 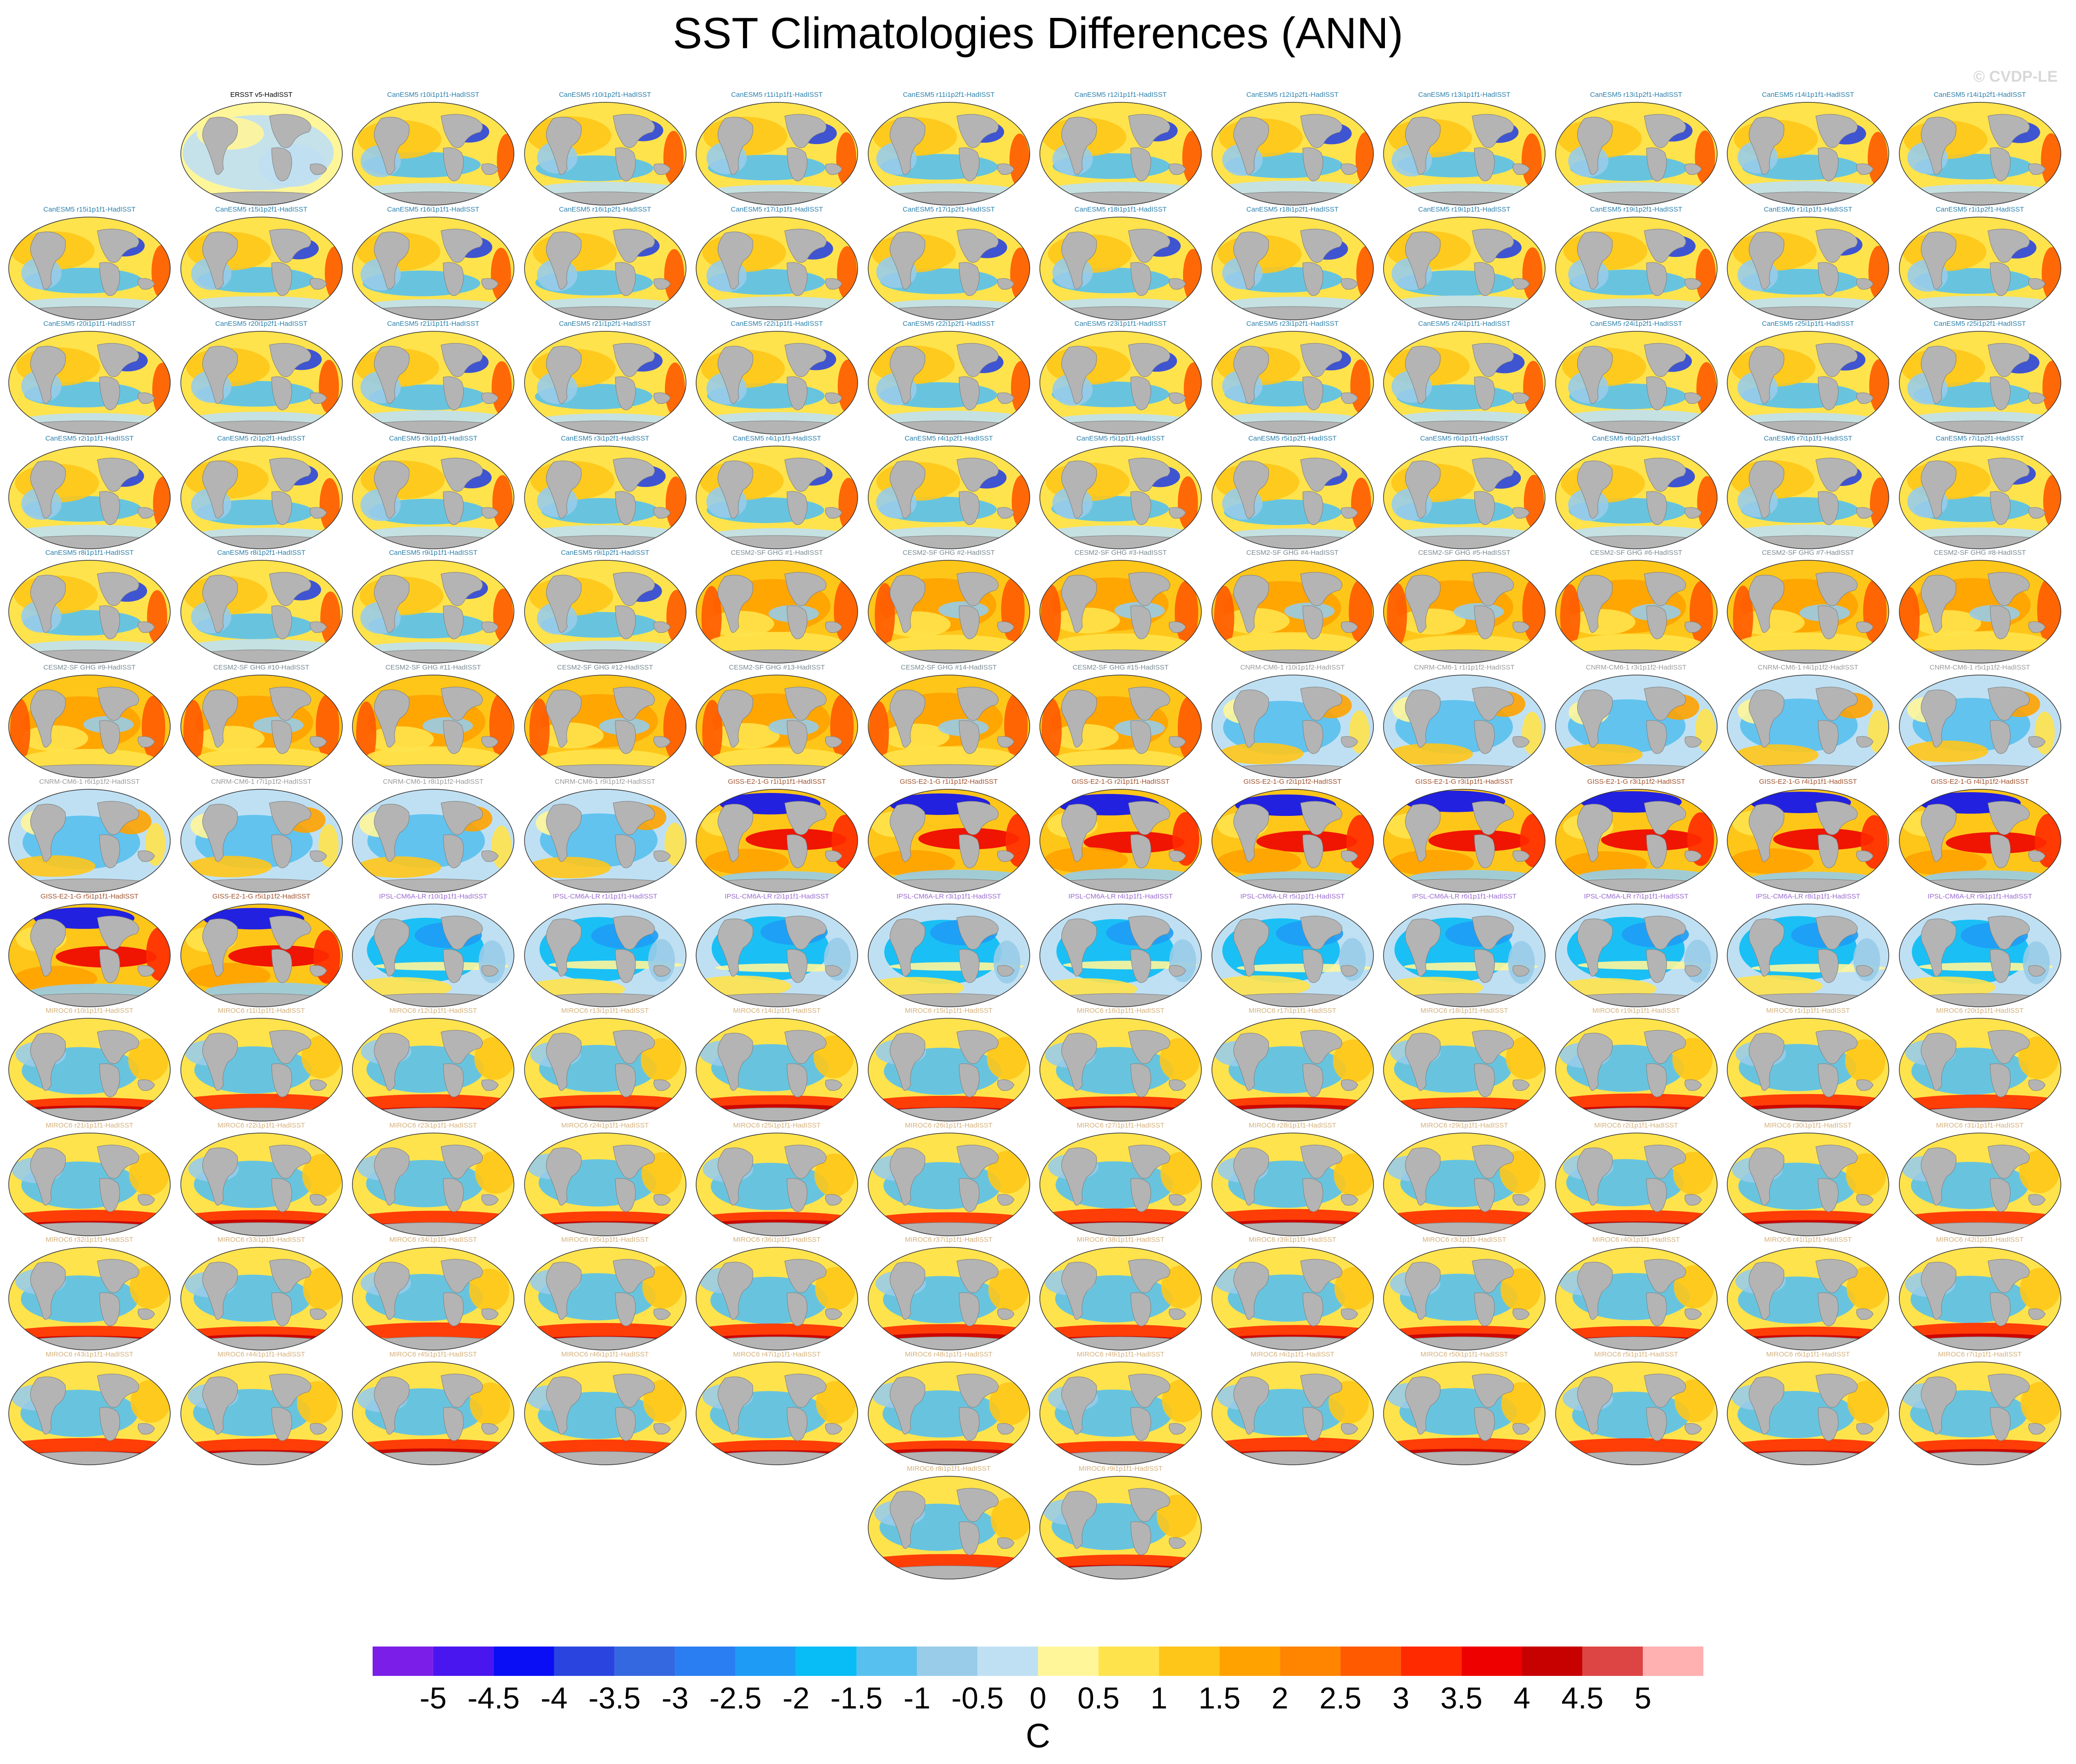 I want to click on panel-title: CanESM5 r1i1p1f1-HadISST, so click(x=1808, y=209).